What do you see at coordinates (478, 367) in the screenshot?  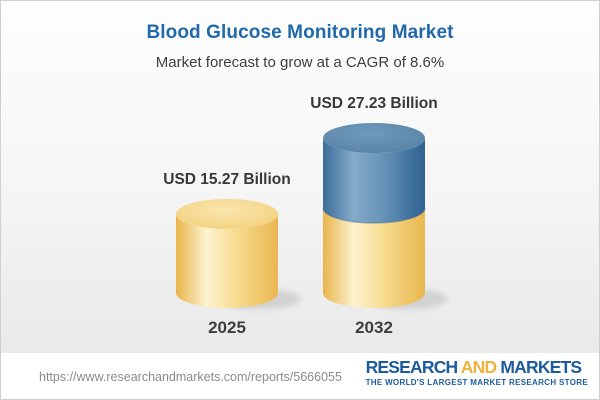 I see `logo-word-and: AND` at bounding box center [478, 367].